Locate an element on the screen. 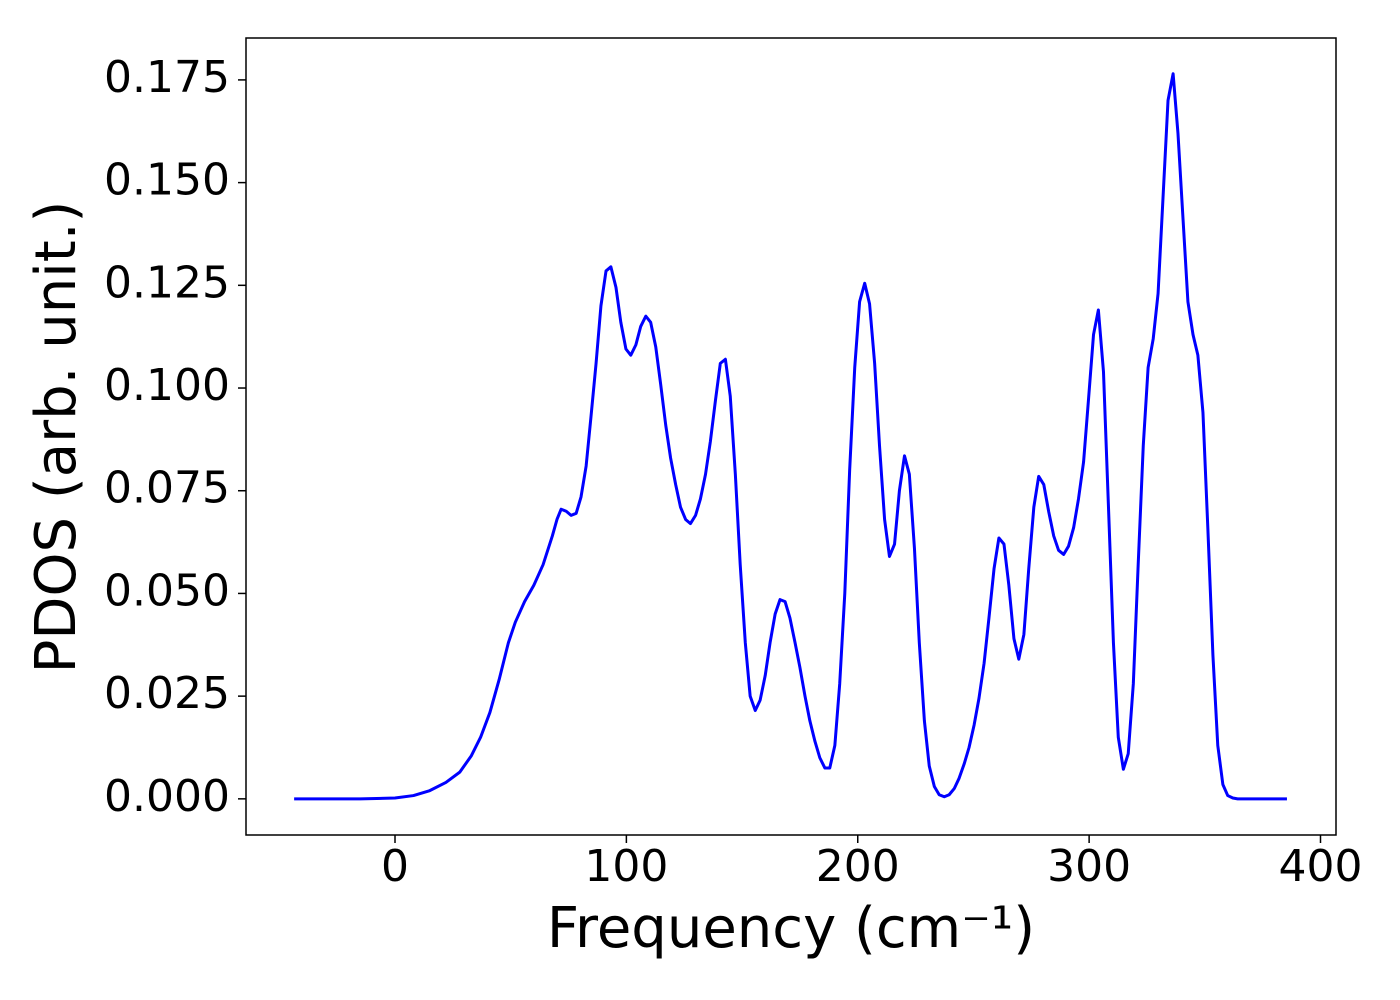  x-tick-label: 300 is located at coordinates (1089, 866).